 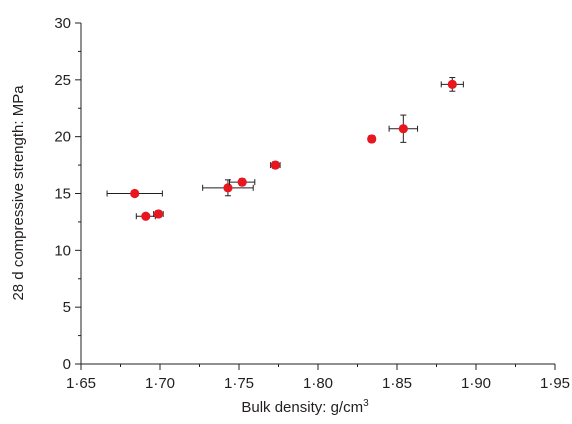 What do you see at coordinates (397, 383) in the screenshot?
I see `x-tick-label: 1·85` at bounding box center [397, 383].